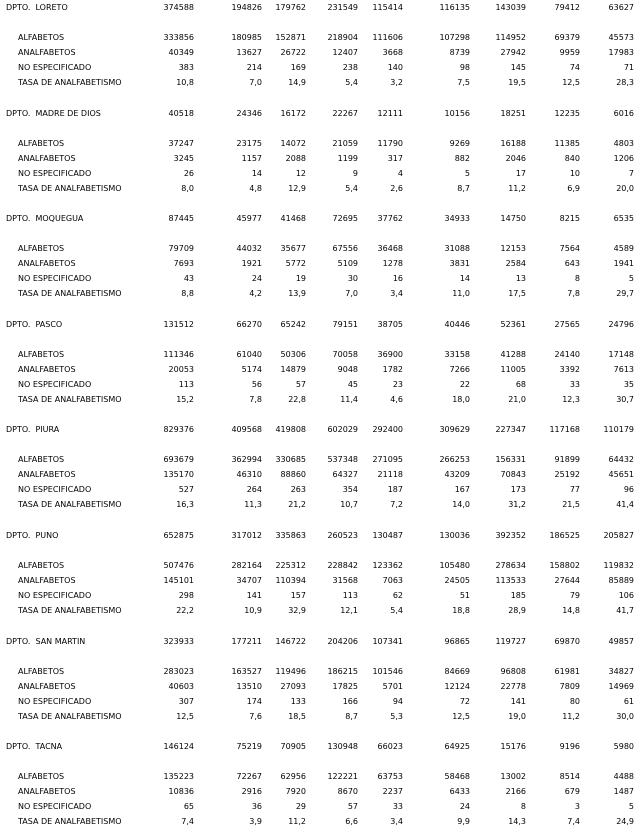  Describe the element at coordinates (290, 535) in the screenshot. I see `total-cell: 335863` at that location.